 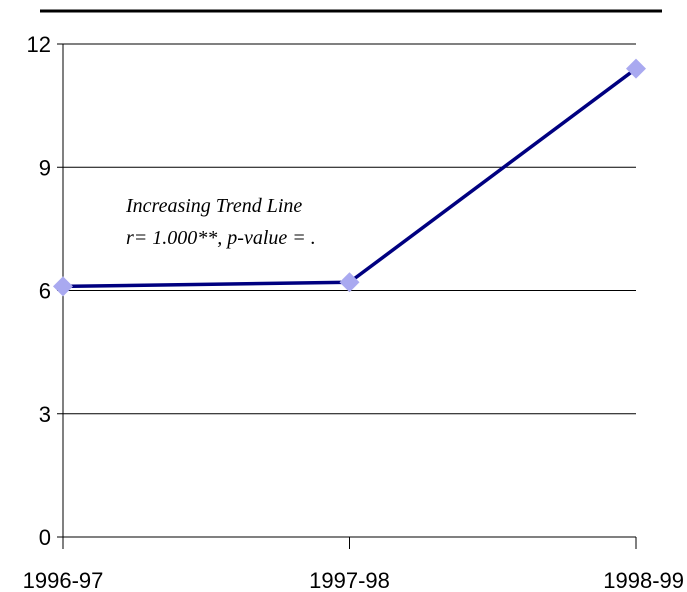 I want to click on annotation-line-2: r= 1.000**, p-value = ., so click(x=221, y=238).